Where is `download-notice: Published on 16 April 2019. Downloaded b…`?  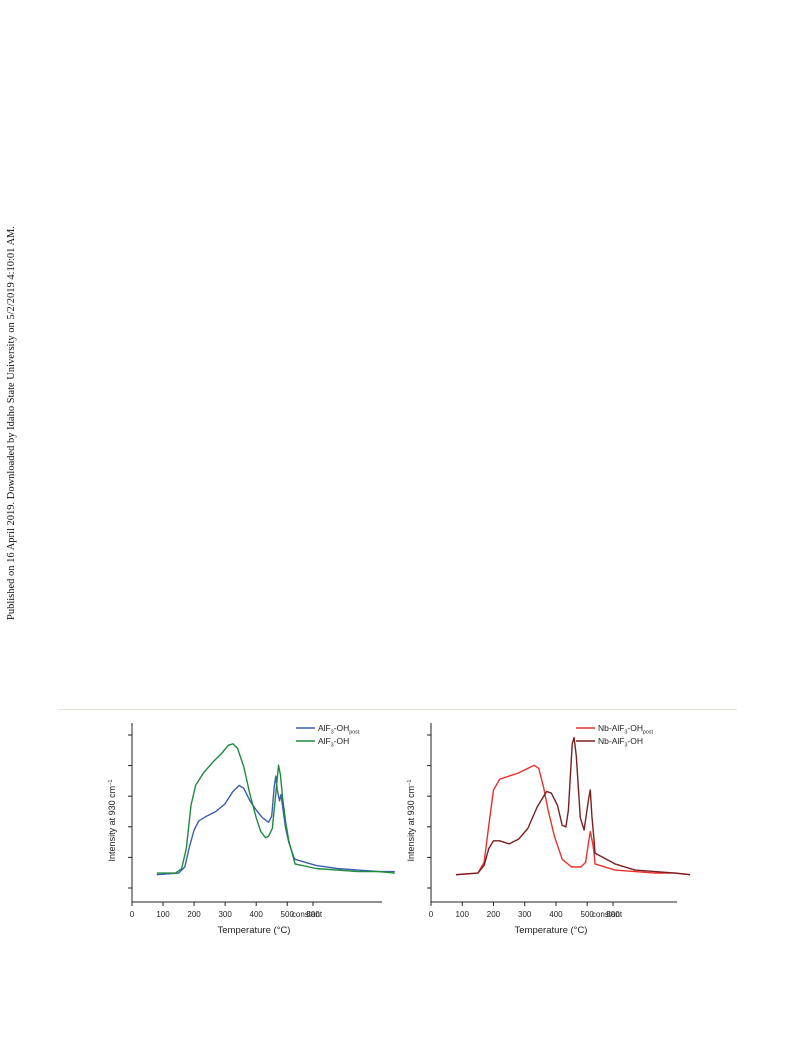 download-notice: Published on 16 April 2019. Downloaded b… is located at coordinates (11, 422).